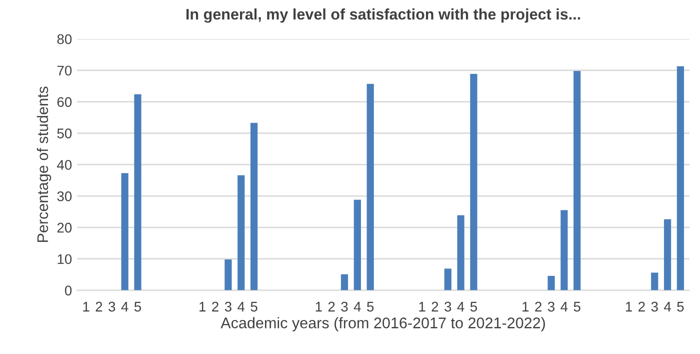 The width and height of the screenshot is (700, 354). What do you see at coordinates (64, 102) in the screenshot?
I see `y-tick-label: 60` at bounding box center [64, 102].